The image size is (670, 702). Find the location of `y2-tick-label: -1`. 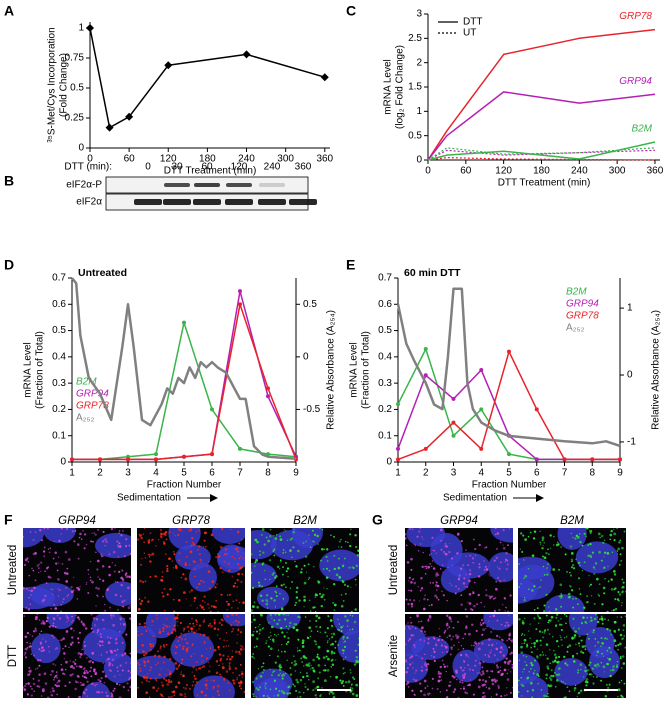

y2-tick-label: -1 is located at coordinates (631, 442).